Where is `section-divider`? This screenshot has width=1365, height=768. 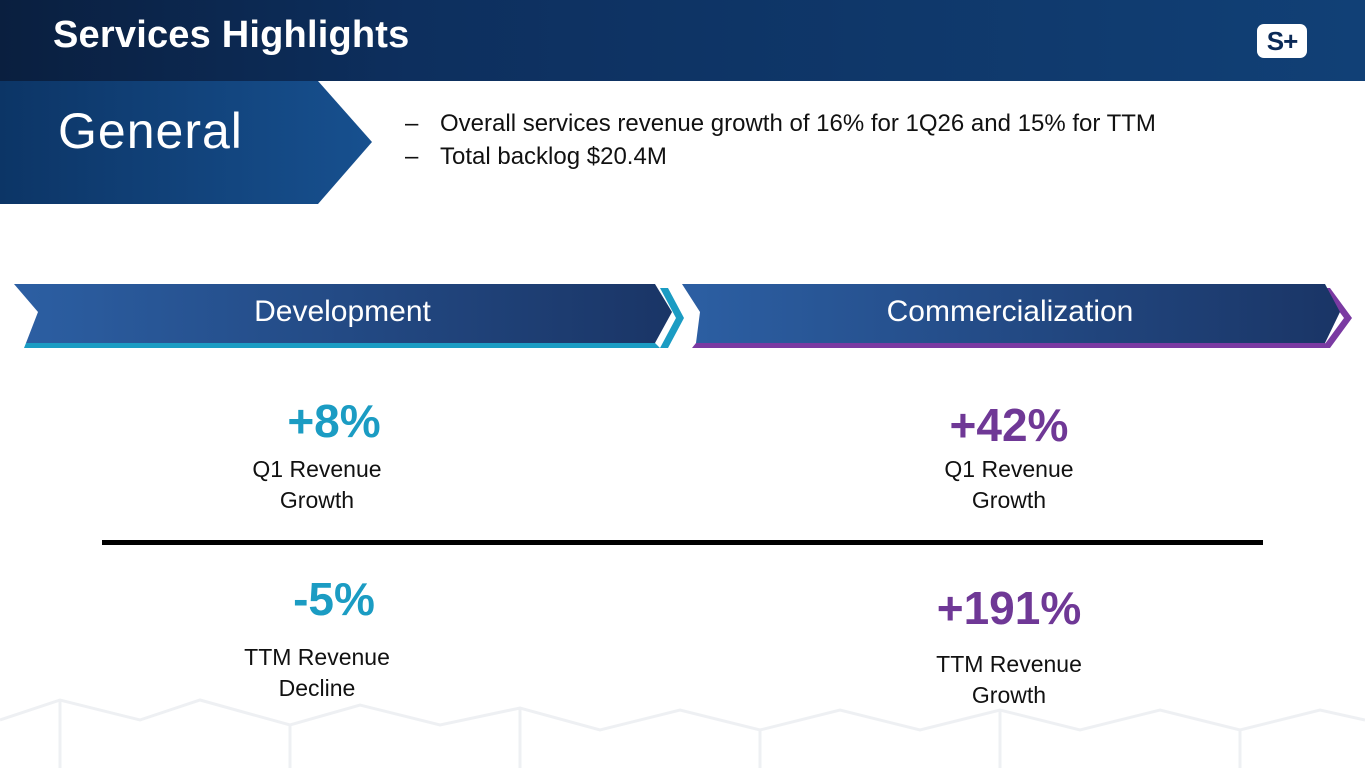
section-divider is located at coordinates (682, 542).